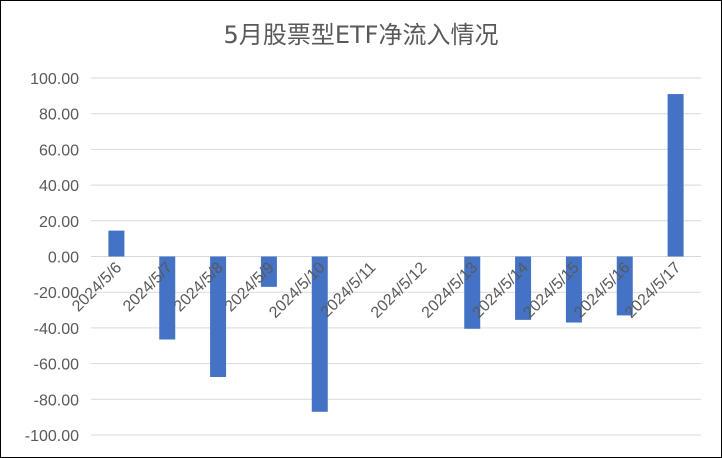 This screenshot has height=458, width=722. Describe the element at coordinates (63, 258) in the screenshot. I see `y-tick-label: 0.00` at that location.